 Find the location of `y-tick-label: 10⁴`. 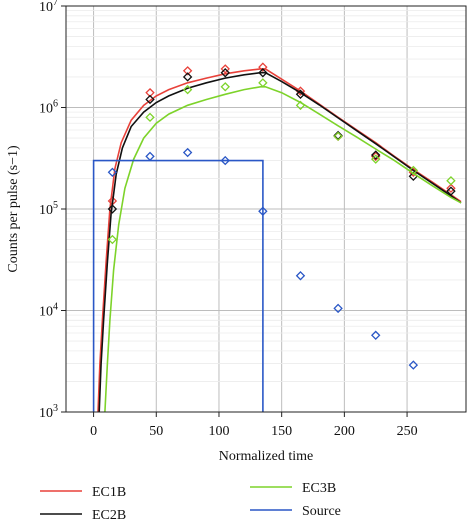

y-tick-label: 10⁴ is located at coordinates (48, 311).